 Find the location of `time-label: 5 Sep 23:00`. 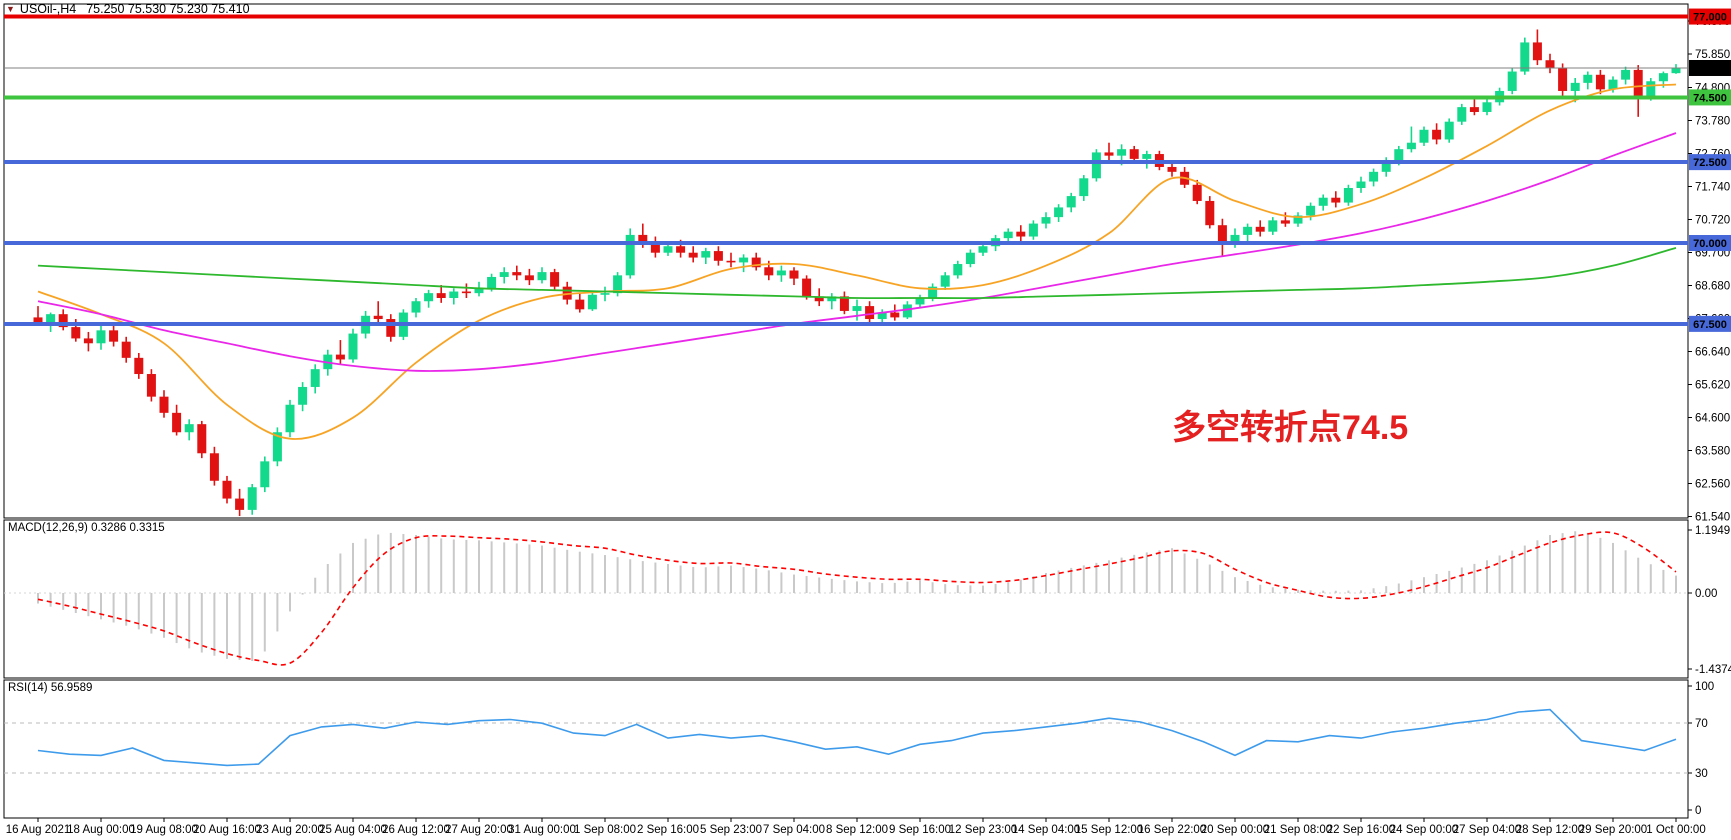

time-label: 5 Sep 23:00 is located at coordinates (731, 830).